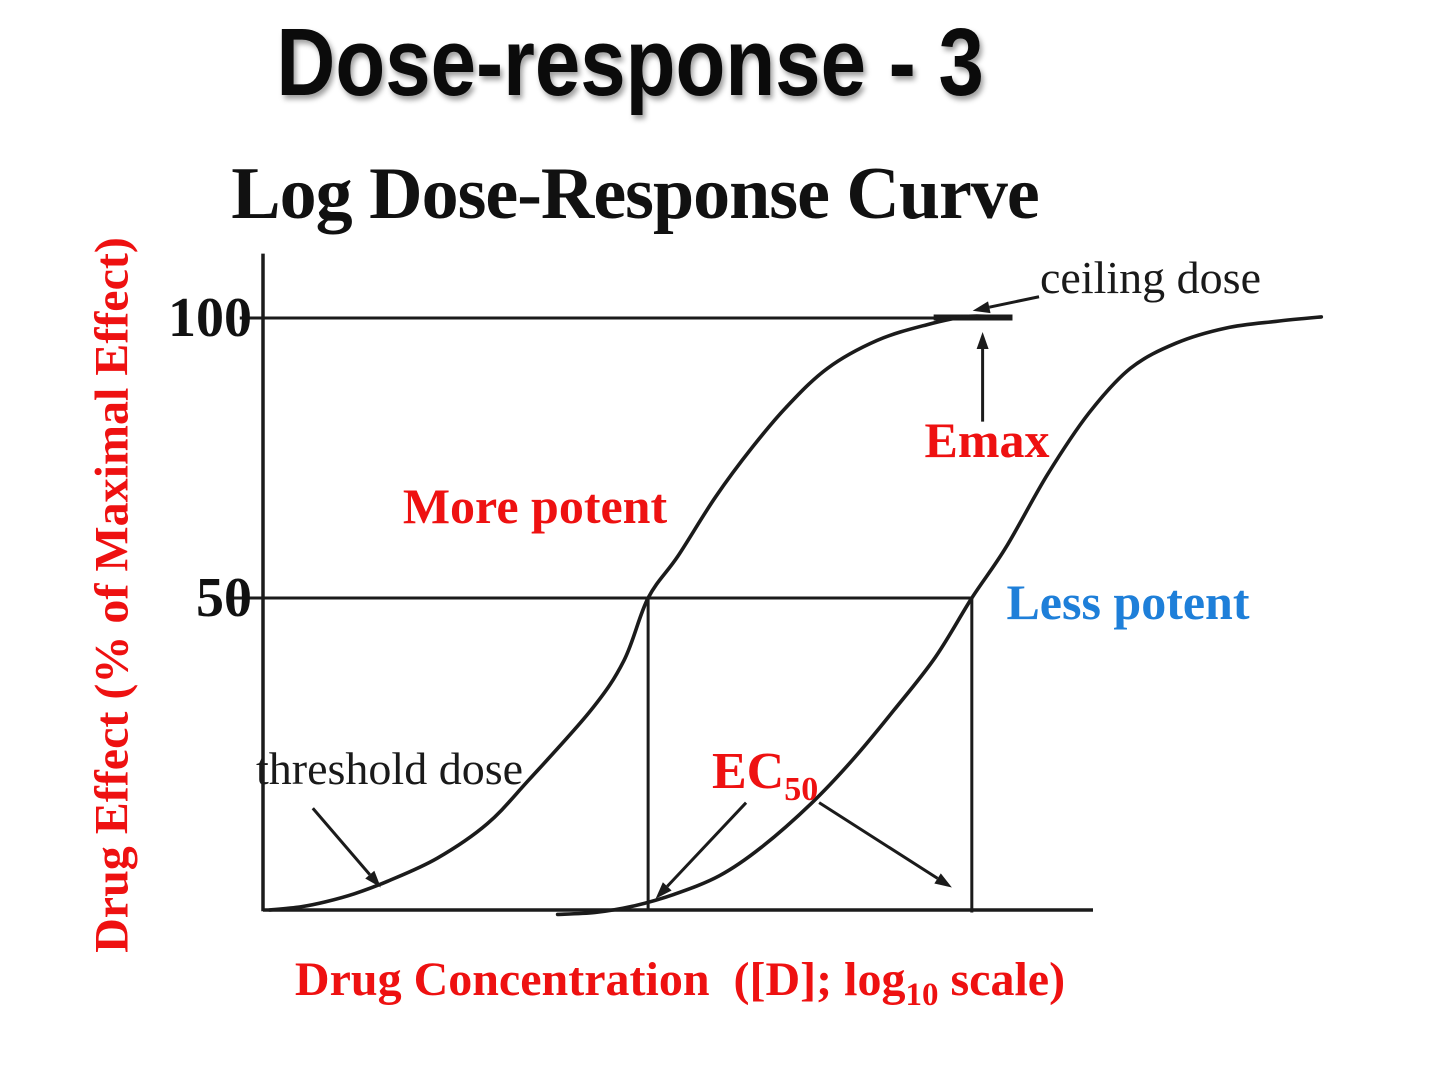 This screenshot has width=1440, height=1080. I want to click on arrow-threshold-dose-line, so click(341, 841).